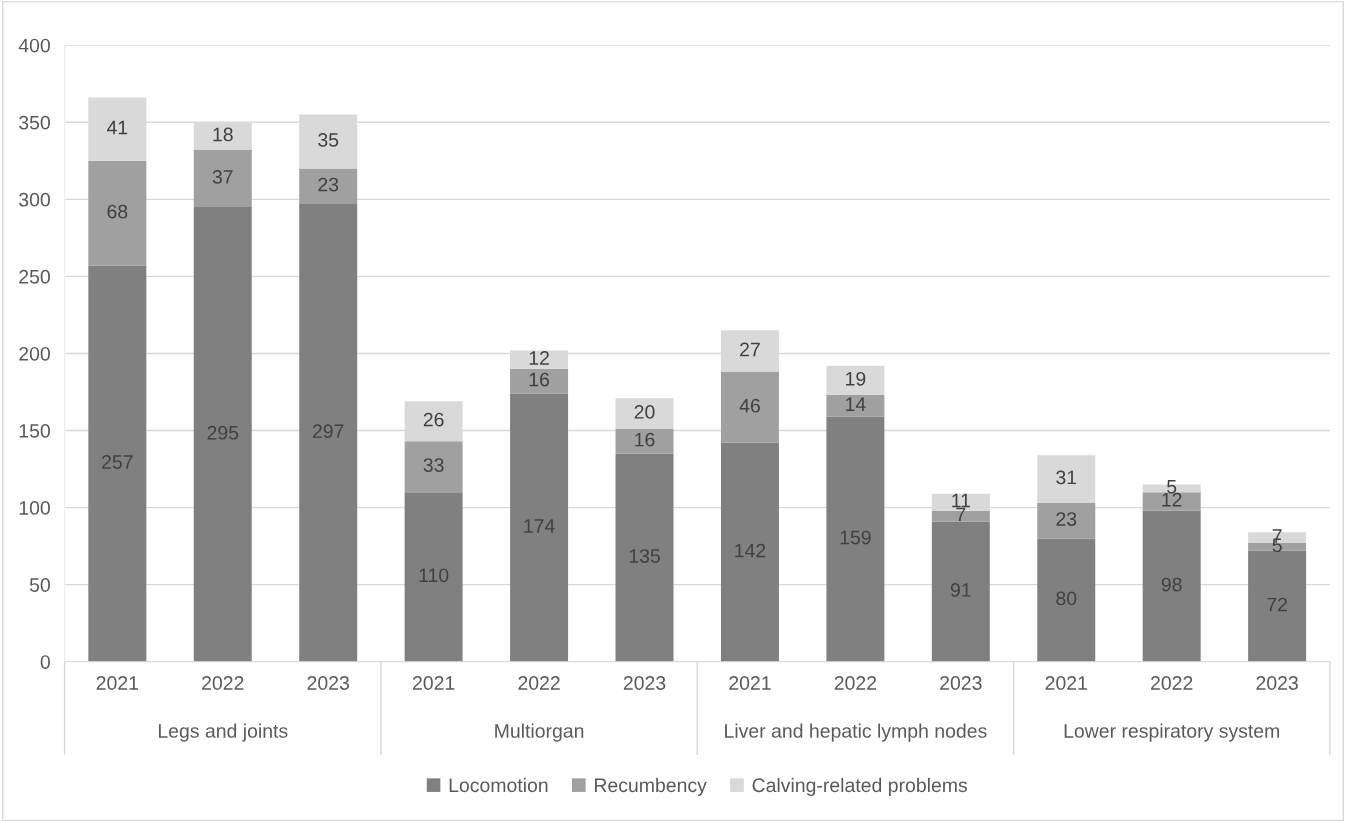 This screenshot has height=822, width=1346. Describe the element at coordinates (1172, 732) in the screenshot. I see `text: Lower respiratory system` at that location.